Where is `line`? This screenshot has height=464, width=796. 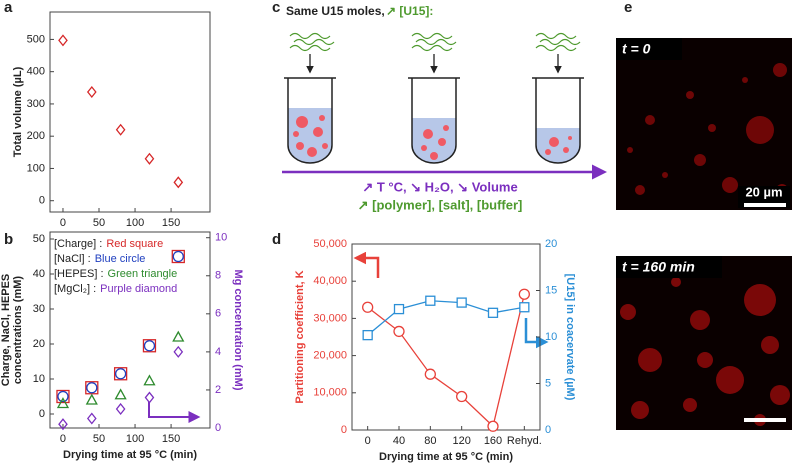 line is located at coordinates (446, 318).